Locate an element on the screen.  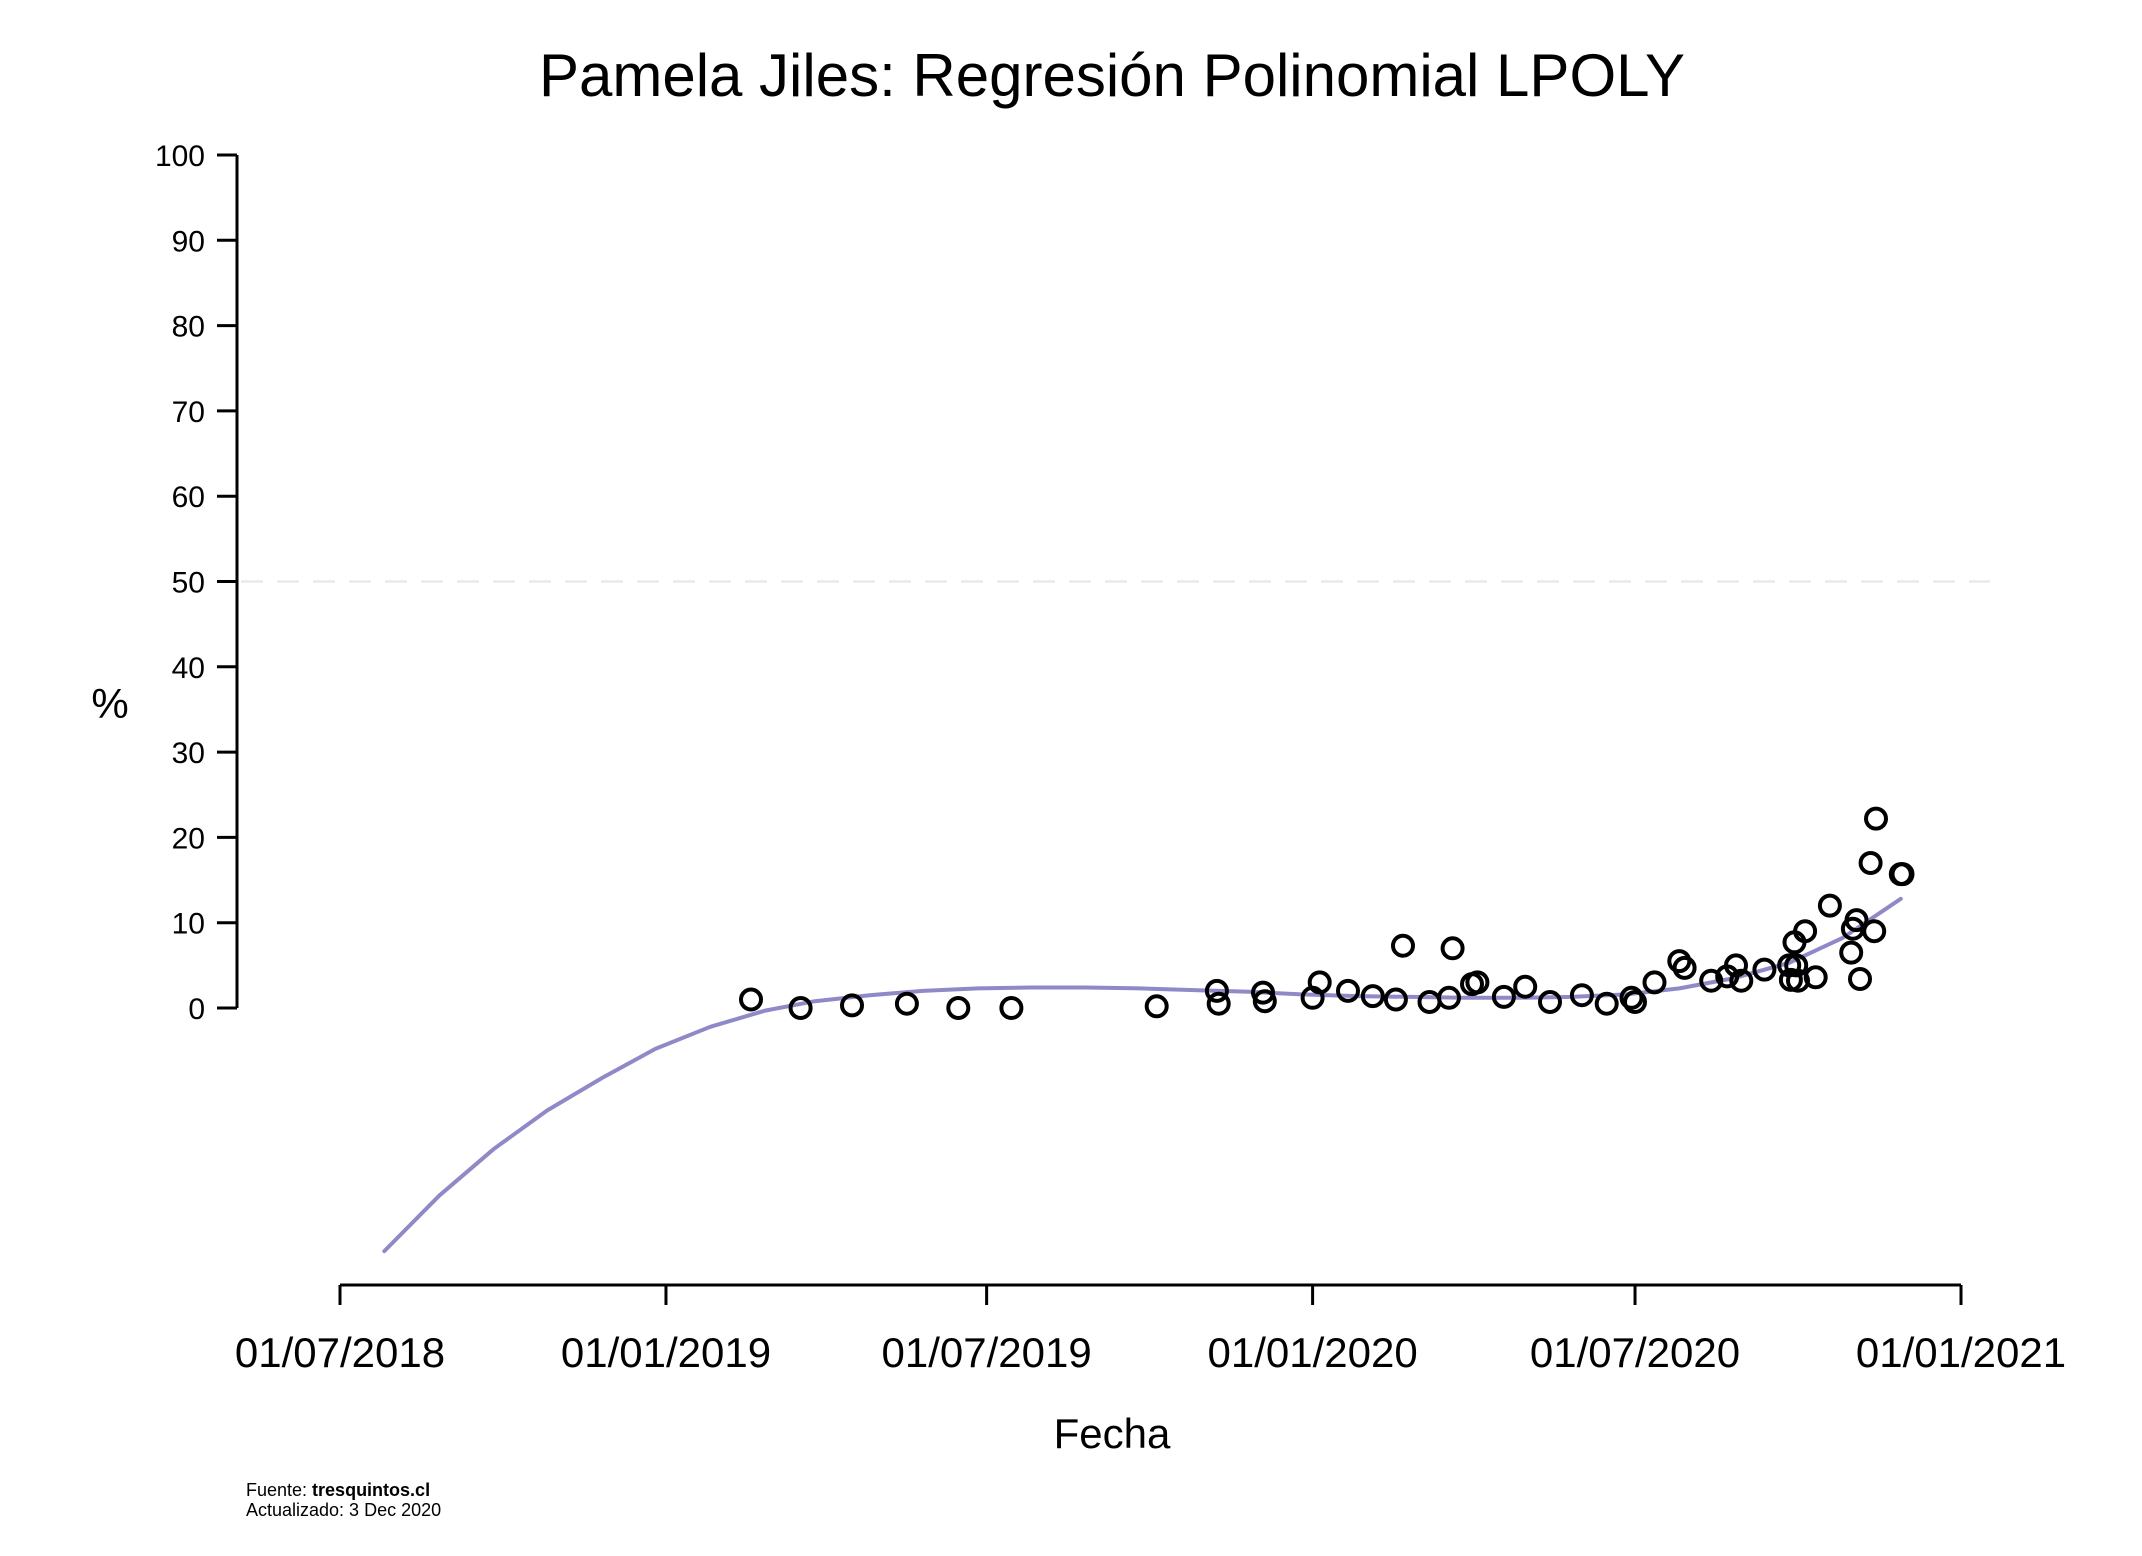
footer-source-site: tresquintos.cl is located at coordinates (371, 1490).